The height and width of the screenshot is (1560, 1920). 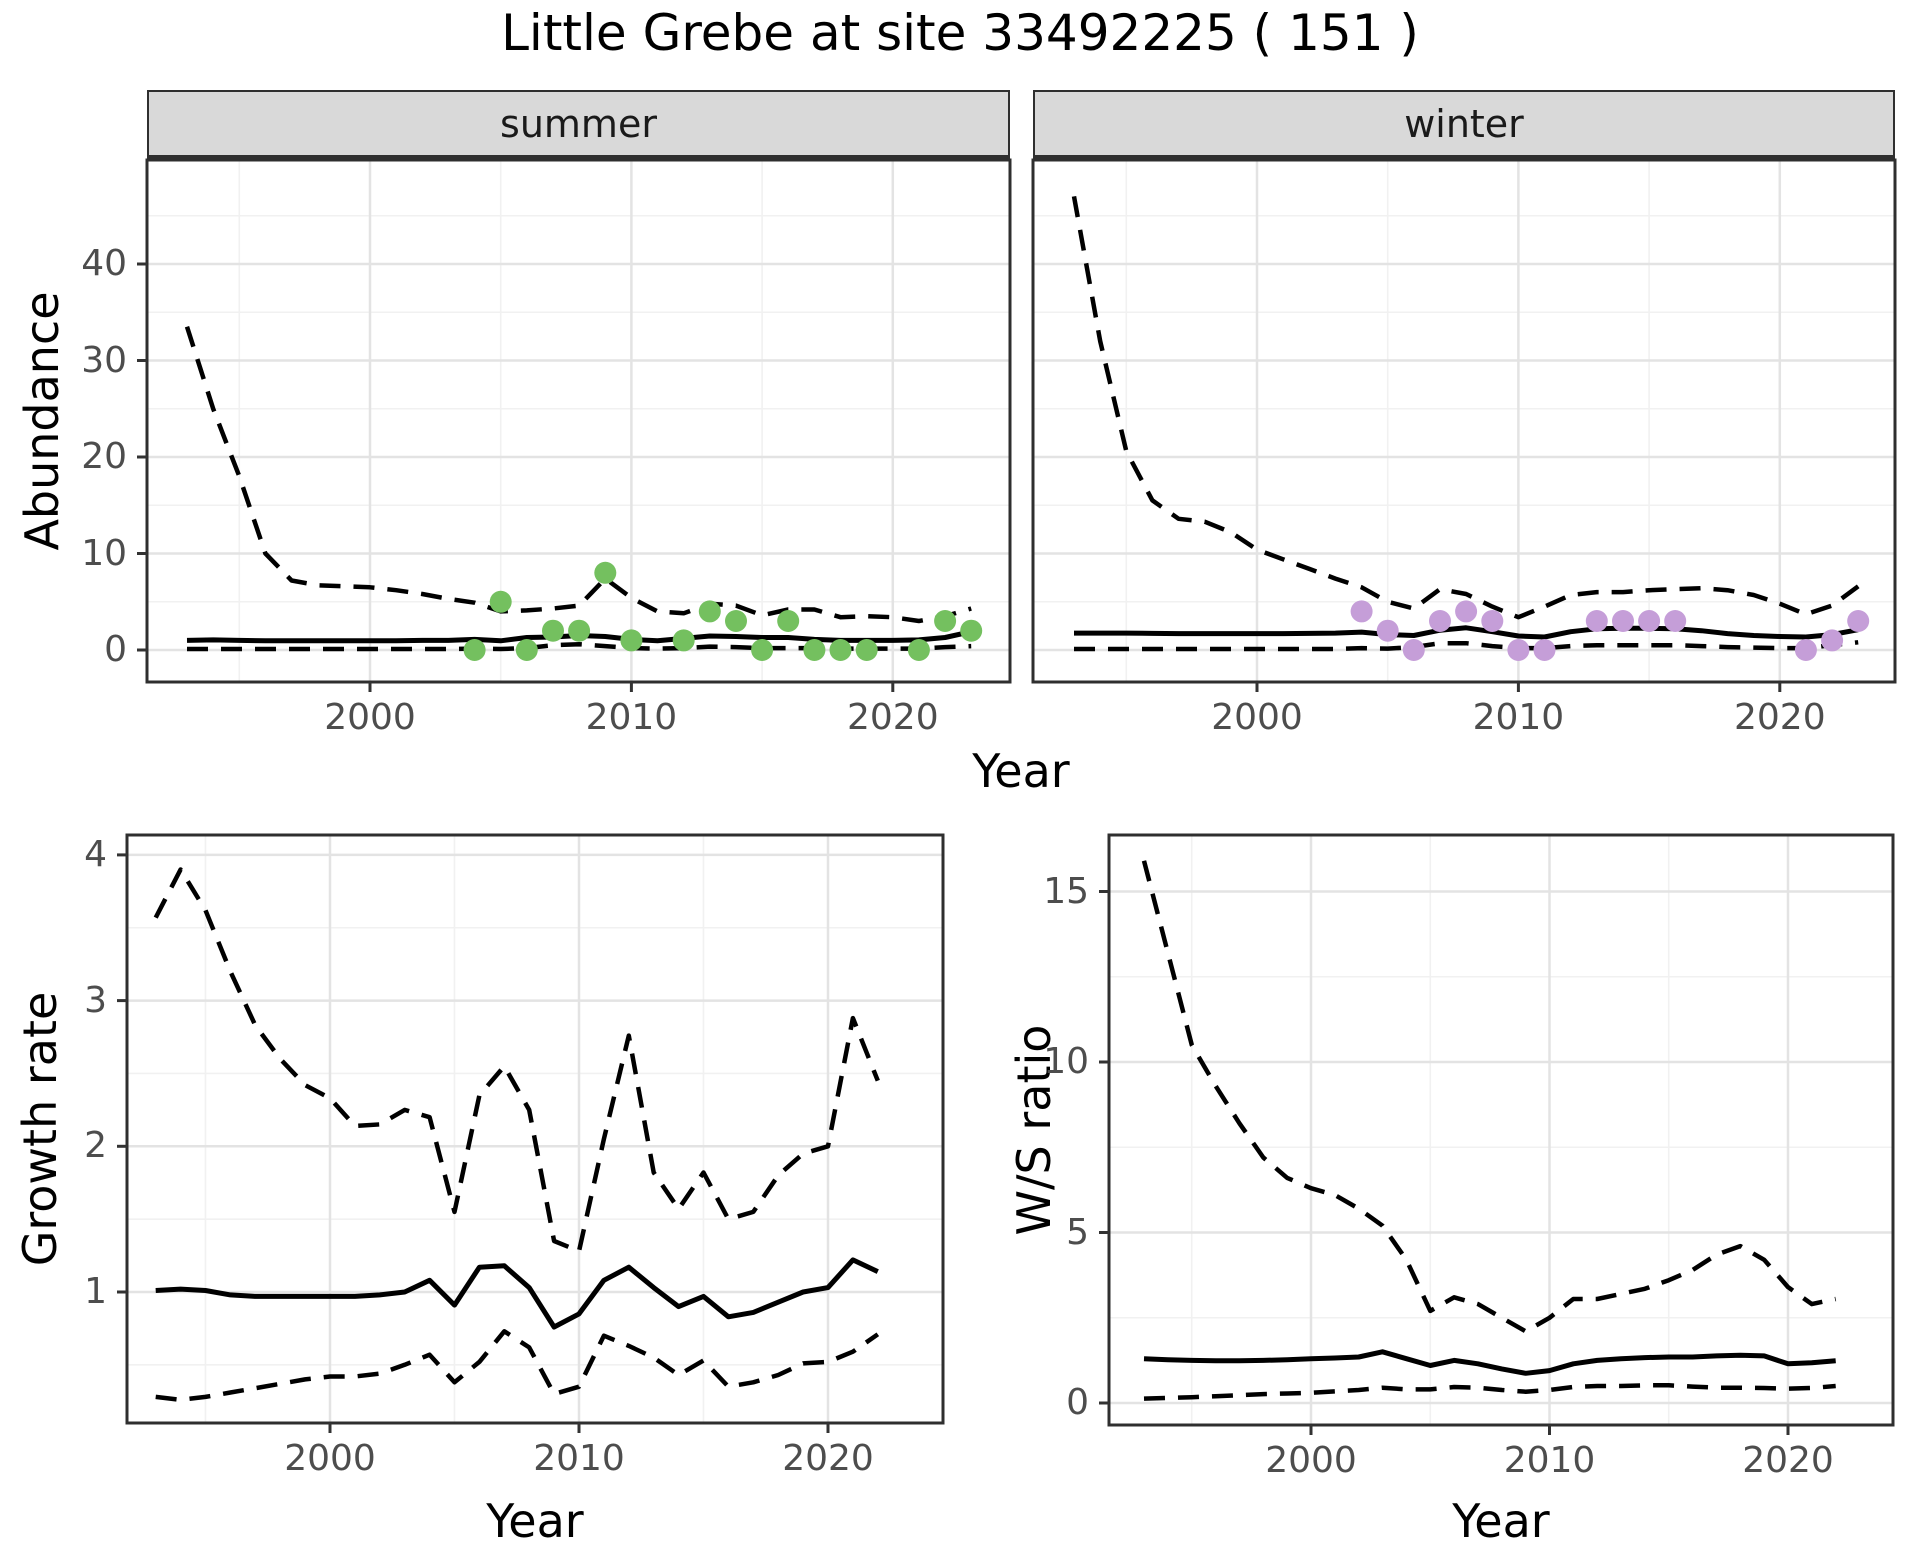 What do you see at coordinates (1489, 1362) in the screenshot?
I see `ws-ratio-median-line` at bounding box center [1489, 1362].